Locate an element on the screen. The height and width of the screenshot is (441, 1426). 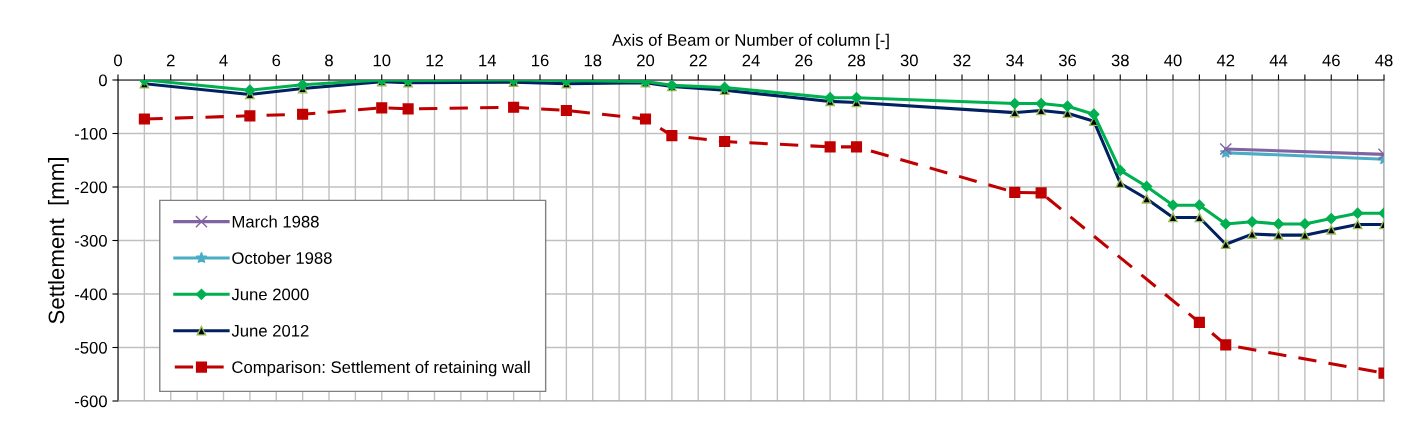
y-tick-label: -100 is located at coordinates (90, 133).